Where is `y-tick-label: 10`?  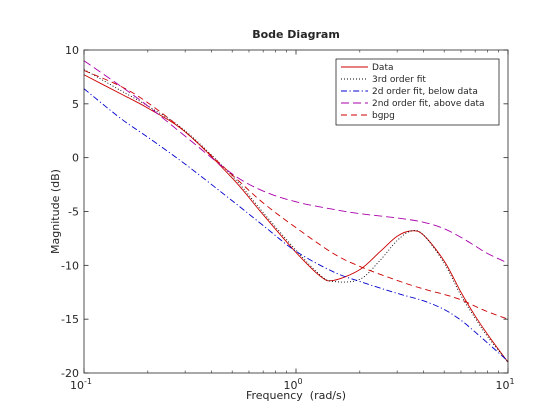
y-tick-label: 10 is located at coordinates (72, 50).